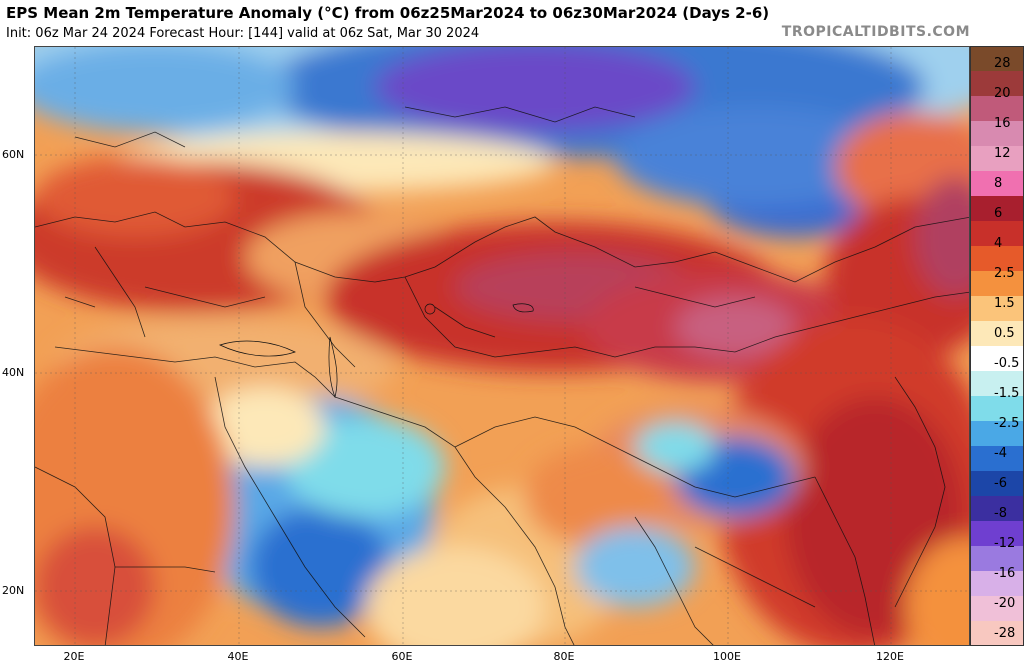 Image resolution: width=1024 pixels, height=665 pixels. What do you see at coordinates (890, 656) in the screenshot?
I see `lon-label-120e: 120E` at bounding box center [890, 656].